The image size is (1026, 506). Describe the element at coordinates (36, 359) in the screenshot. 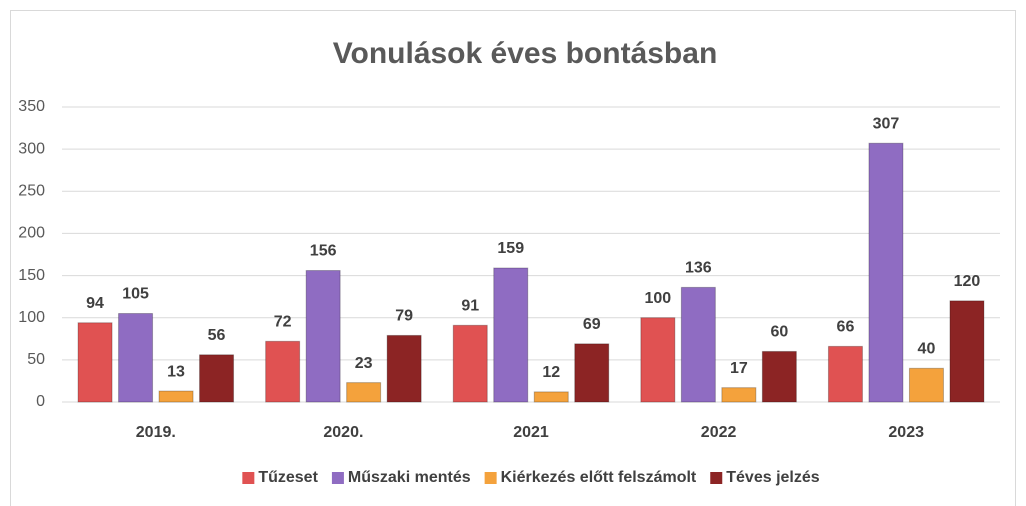

I see `y-tick-label: 50` at that location.